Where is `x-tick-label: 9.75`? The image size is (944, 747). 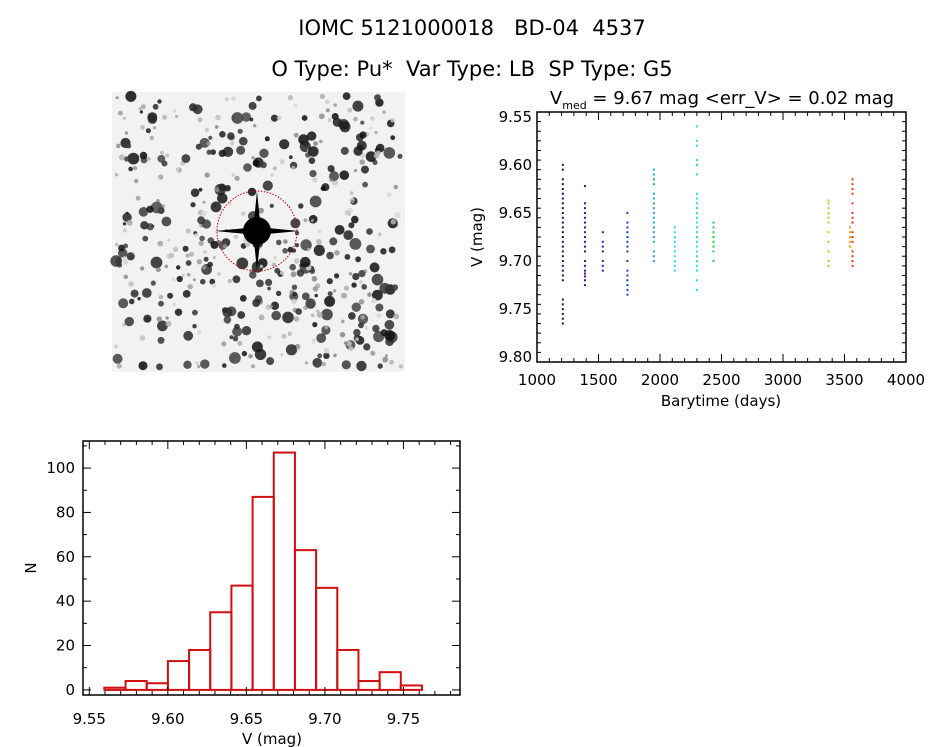 x-tick-label: 9.75 is located at coordinates (403, 719).